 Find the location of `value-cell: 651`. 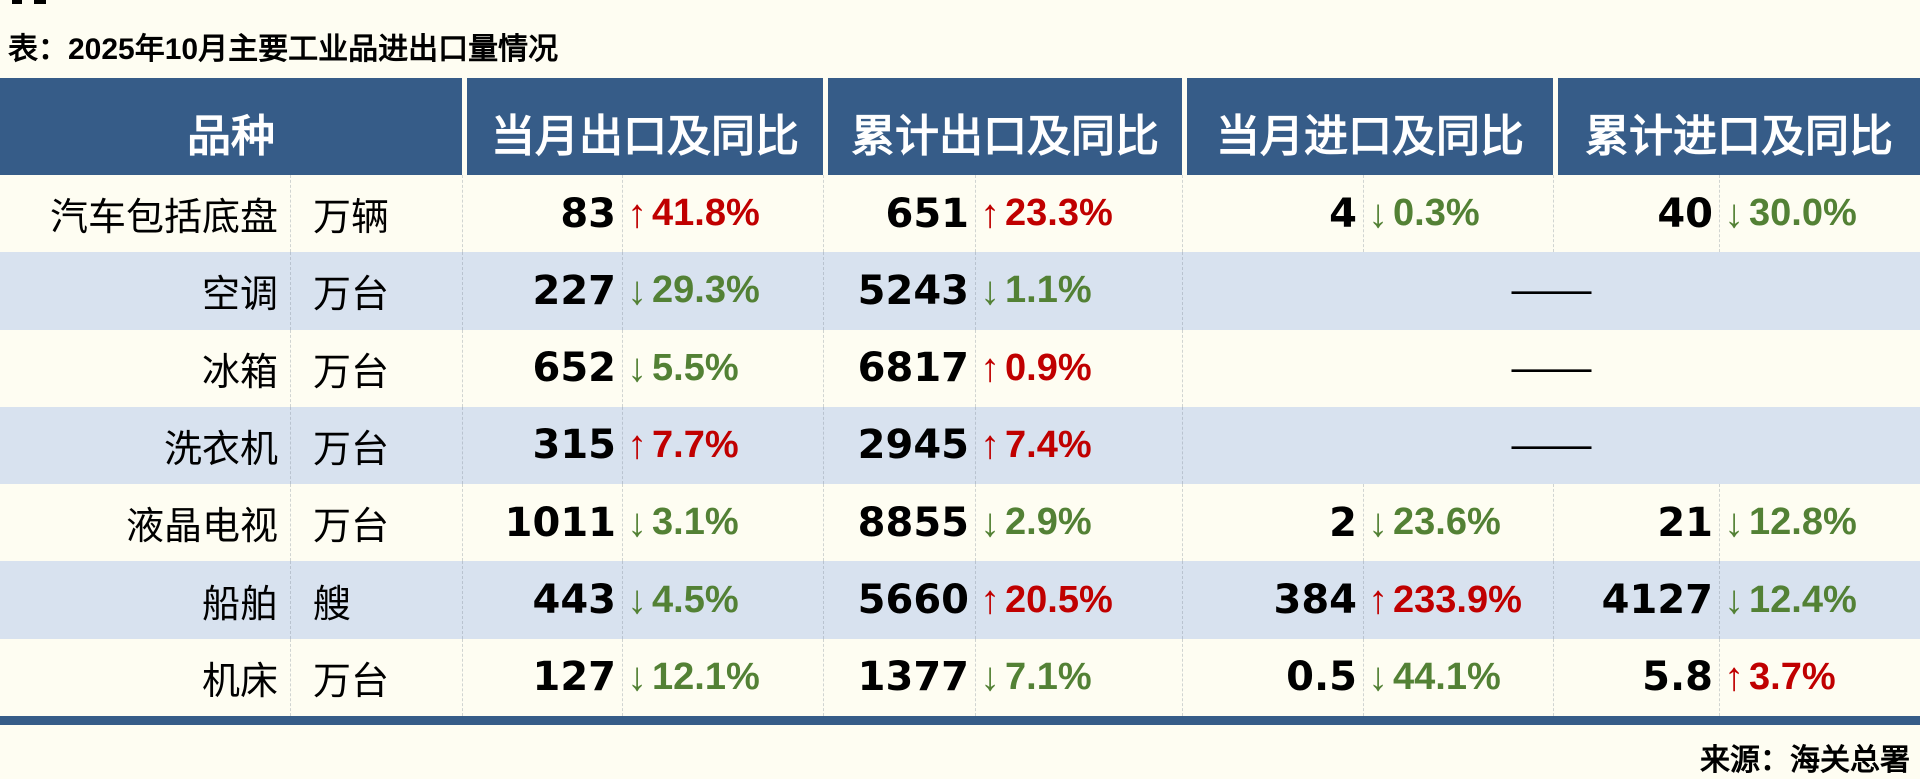

value-cell: 651 is located at coordinates (899, 214).